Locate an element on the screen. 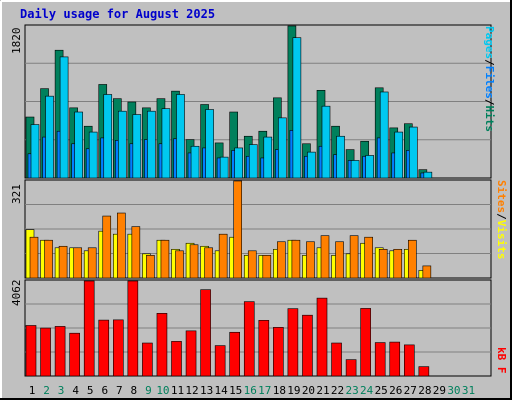 This screenshot has width=512, height=404. legend-visits-sites: Sites/Visits is located at coordinates (501, 220).